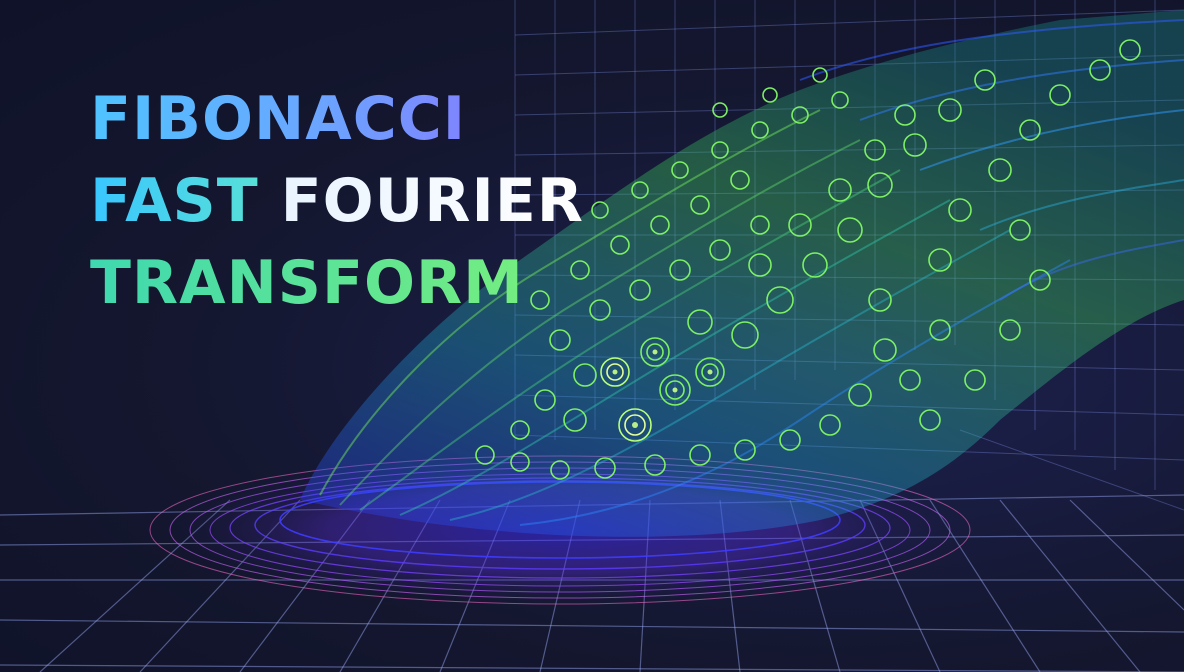  I want to click on title-line-2: FAST FOURIER, so click(337, 201).